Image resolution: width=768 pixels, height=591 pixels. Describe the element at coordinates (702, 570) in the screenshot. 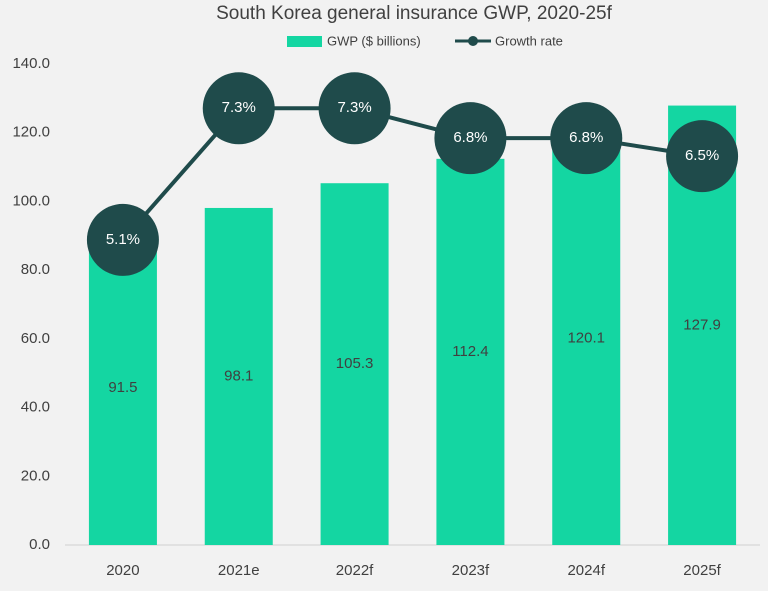

I see `x-tick-label: 2025f` at that location.